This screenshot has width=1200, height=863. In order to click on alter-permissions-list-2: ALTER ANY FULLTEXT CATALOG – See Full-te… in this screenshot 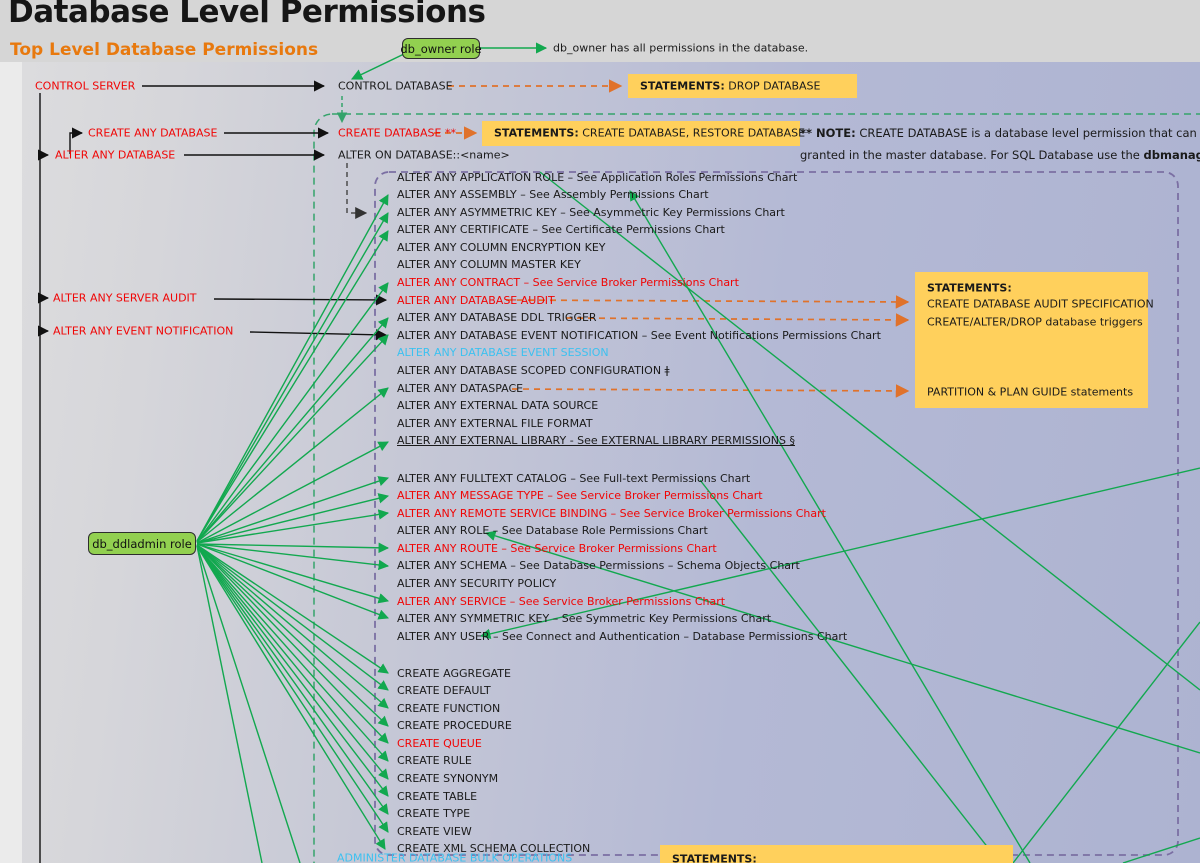, I will do `click(622, 558)`.